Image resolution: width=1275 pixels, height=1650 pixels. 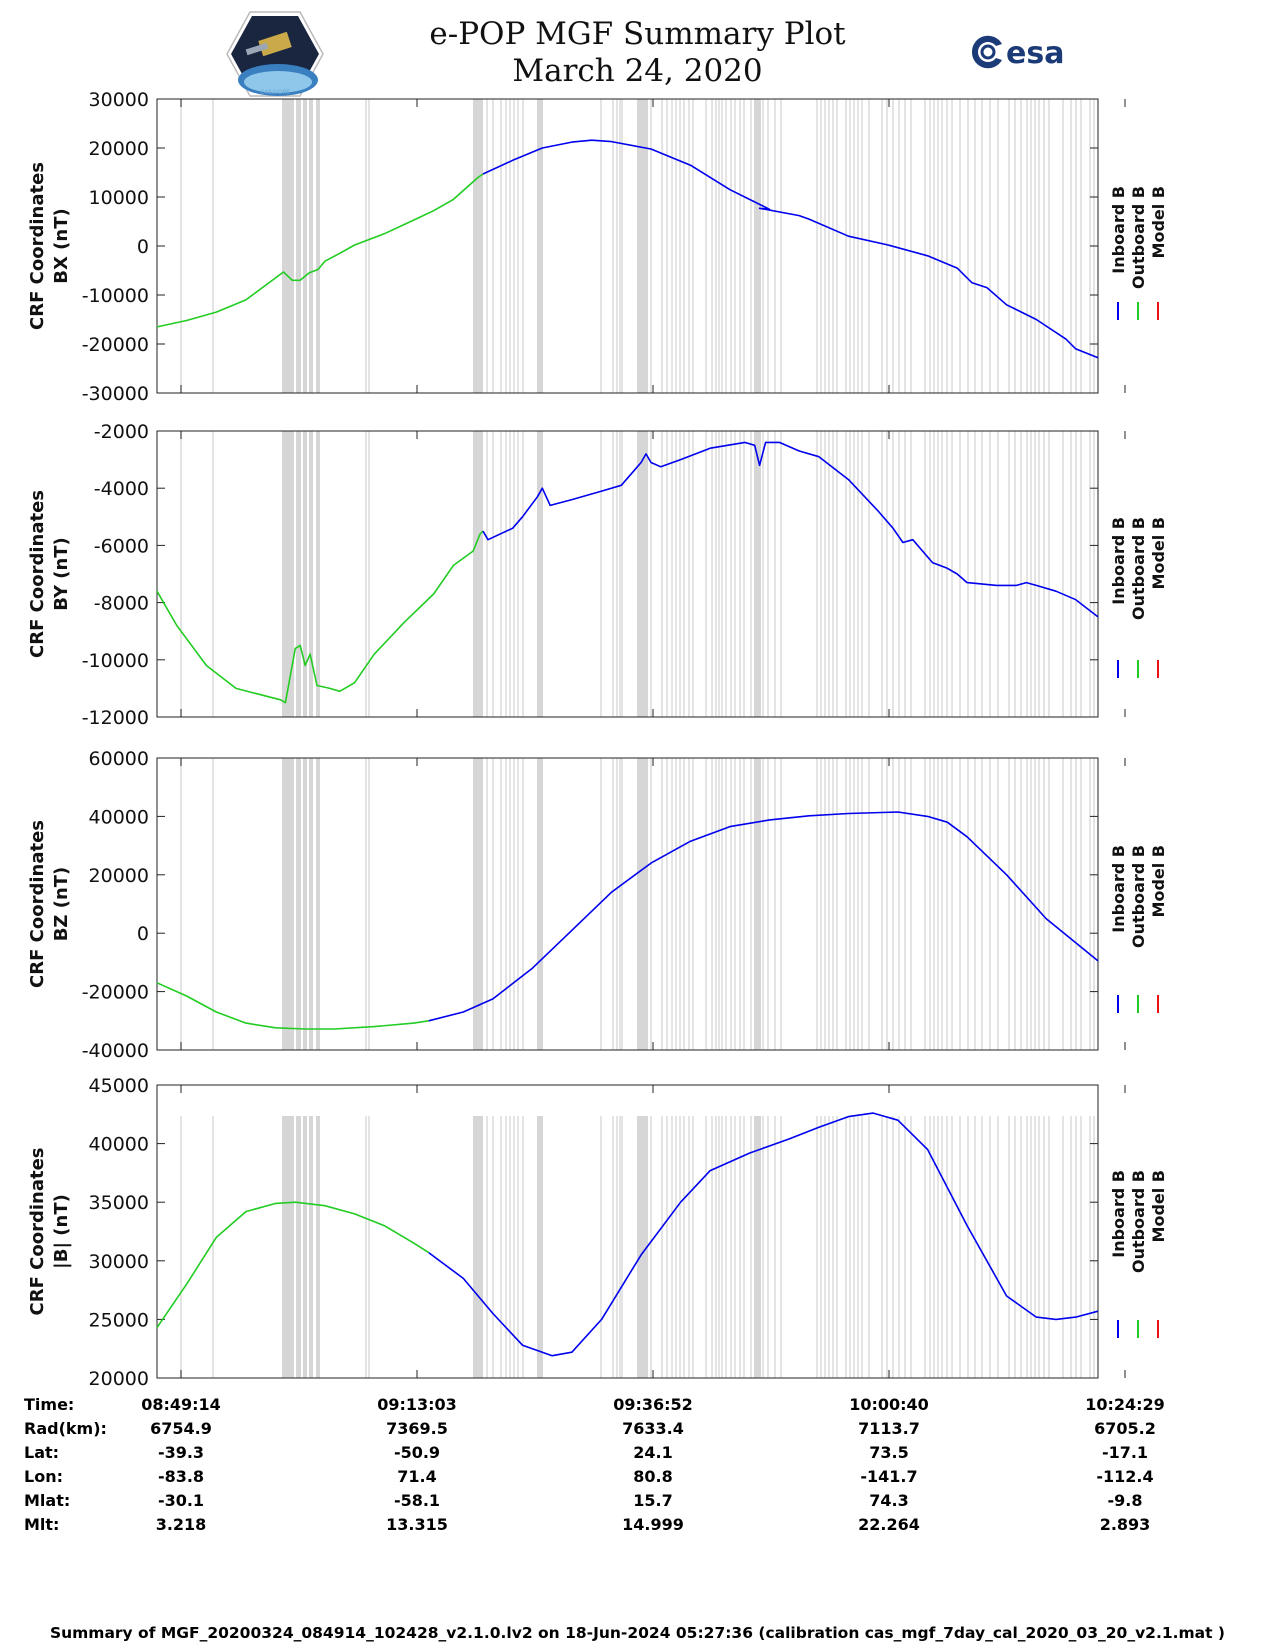 What do you see at coordinates (1125, 1524) in the screenshot?
I see `info-cell: 2.893` at bounding box center [1125, 1524].